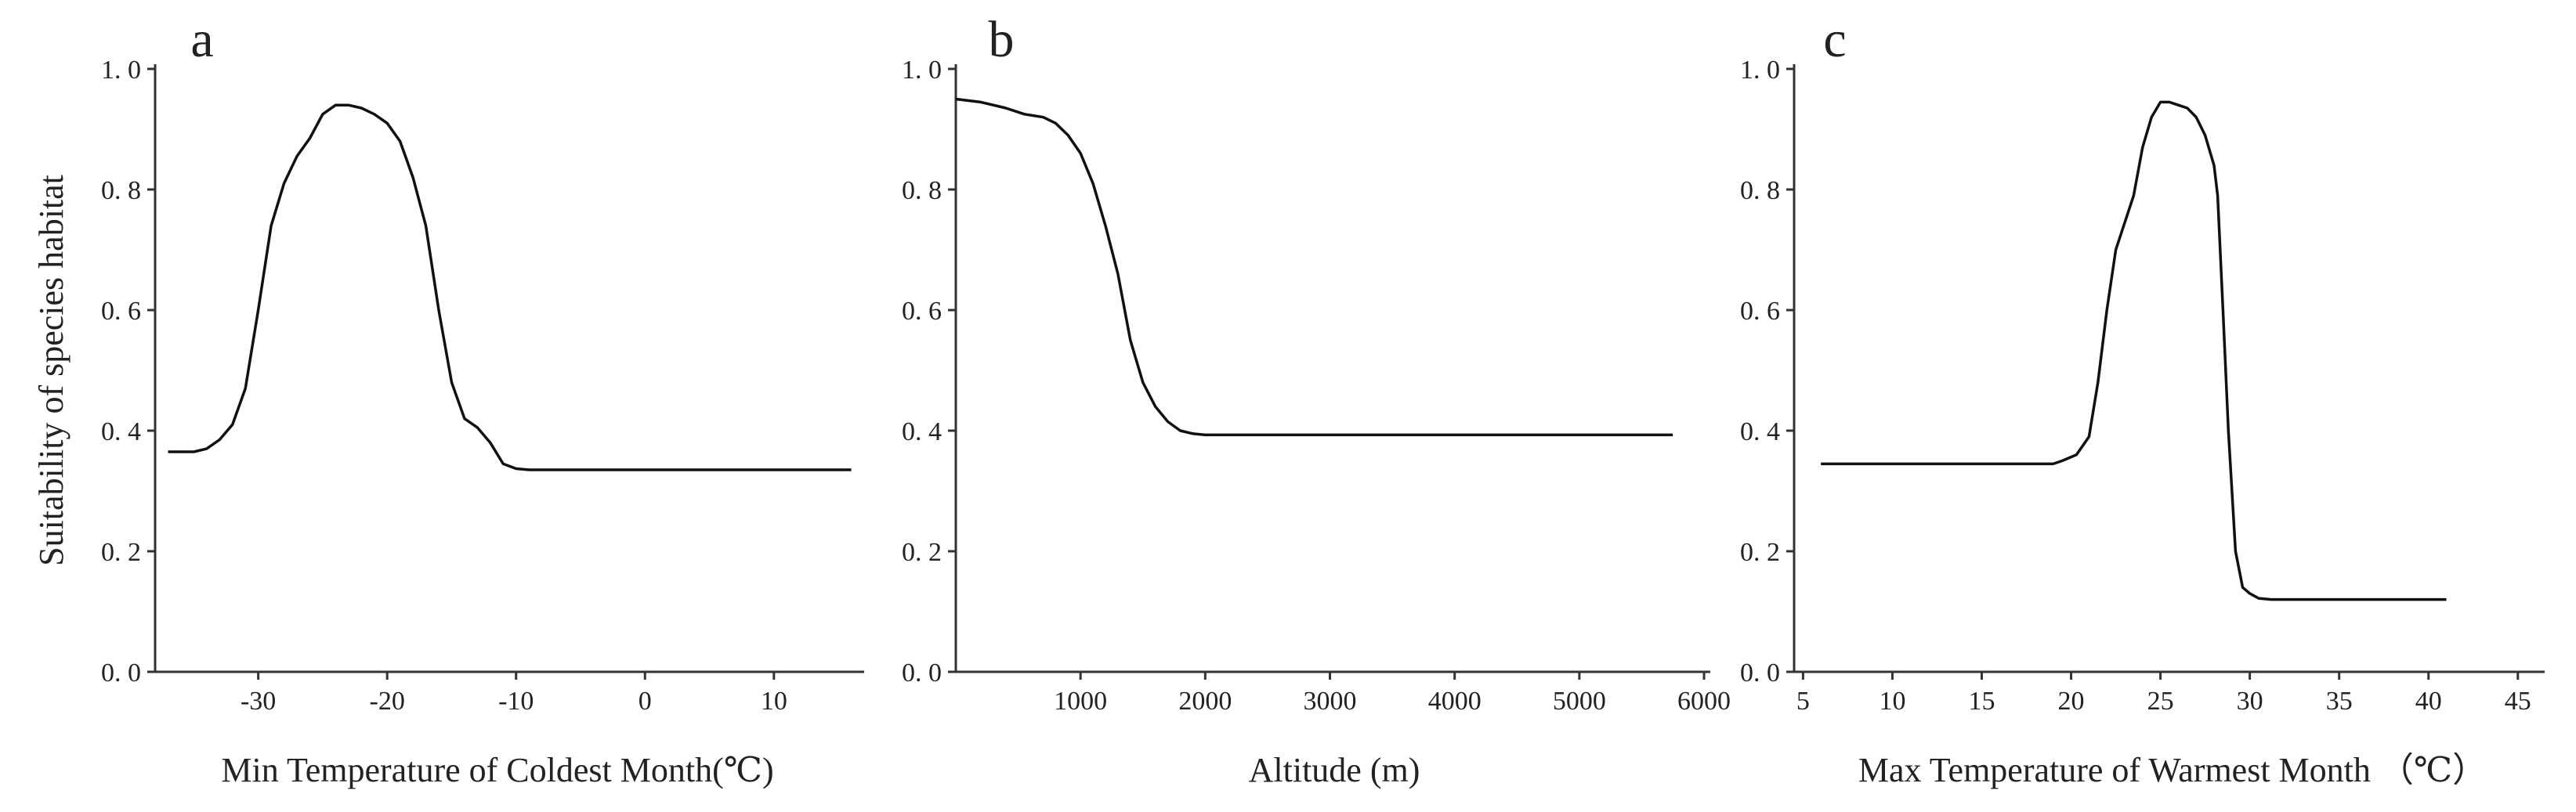  What do you see at coordinates (1081, 701) in the screenshot?
I see `x-tick-label: 1000` at bounding box center [1081, 701].